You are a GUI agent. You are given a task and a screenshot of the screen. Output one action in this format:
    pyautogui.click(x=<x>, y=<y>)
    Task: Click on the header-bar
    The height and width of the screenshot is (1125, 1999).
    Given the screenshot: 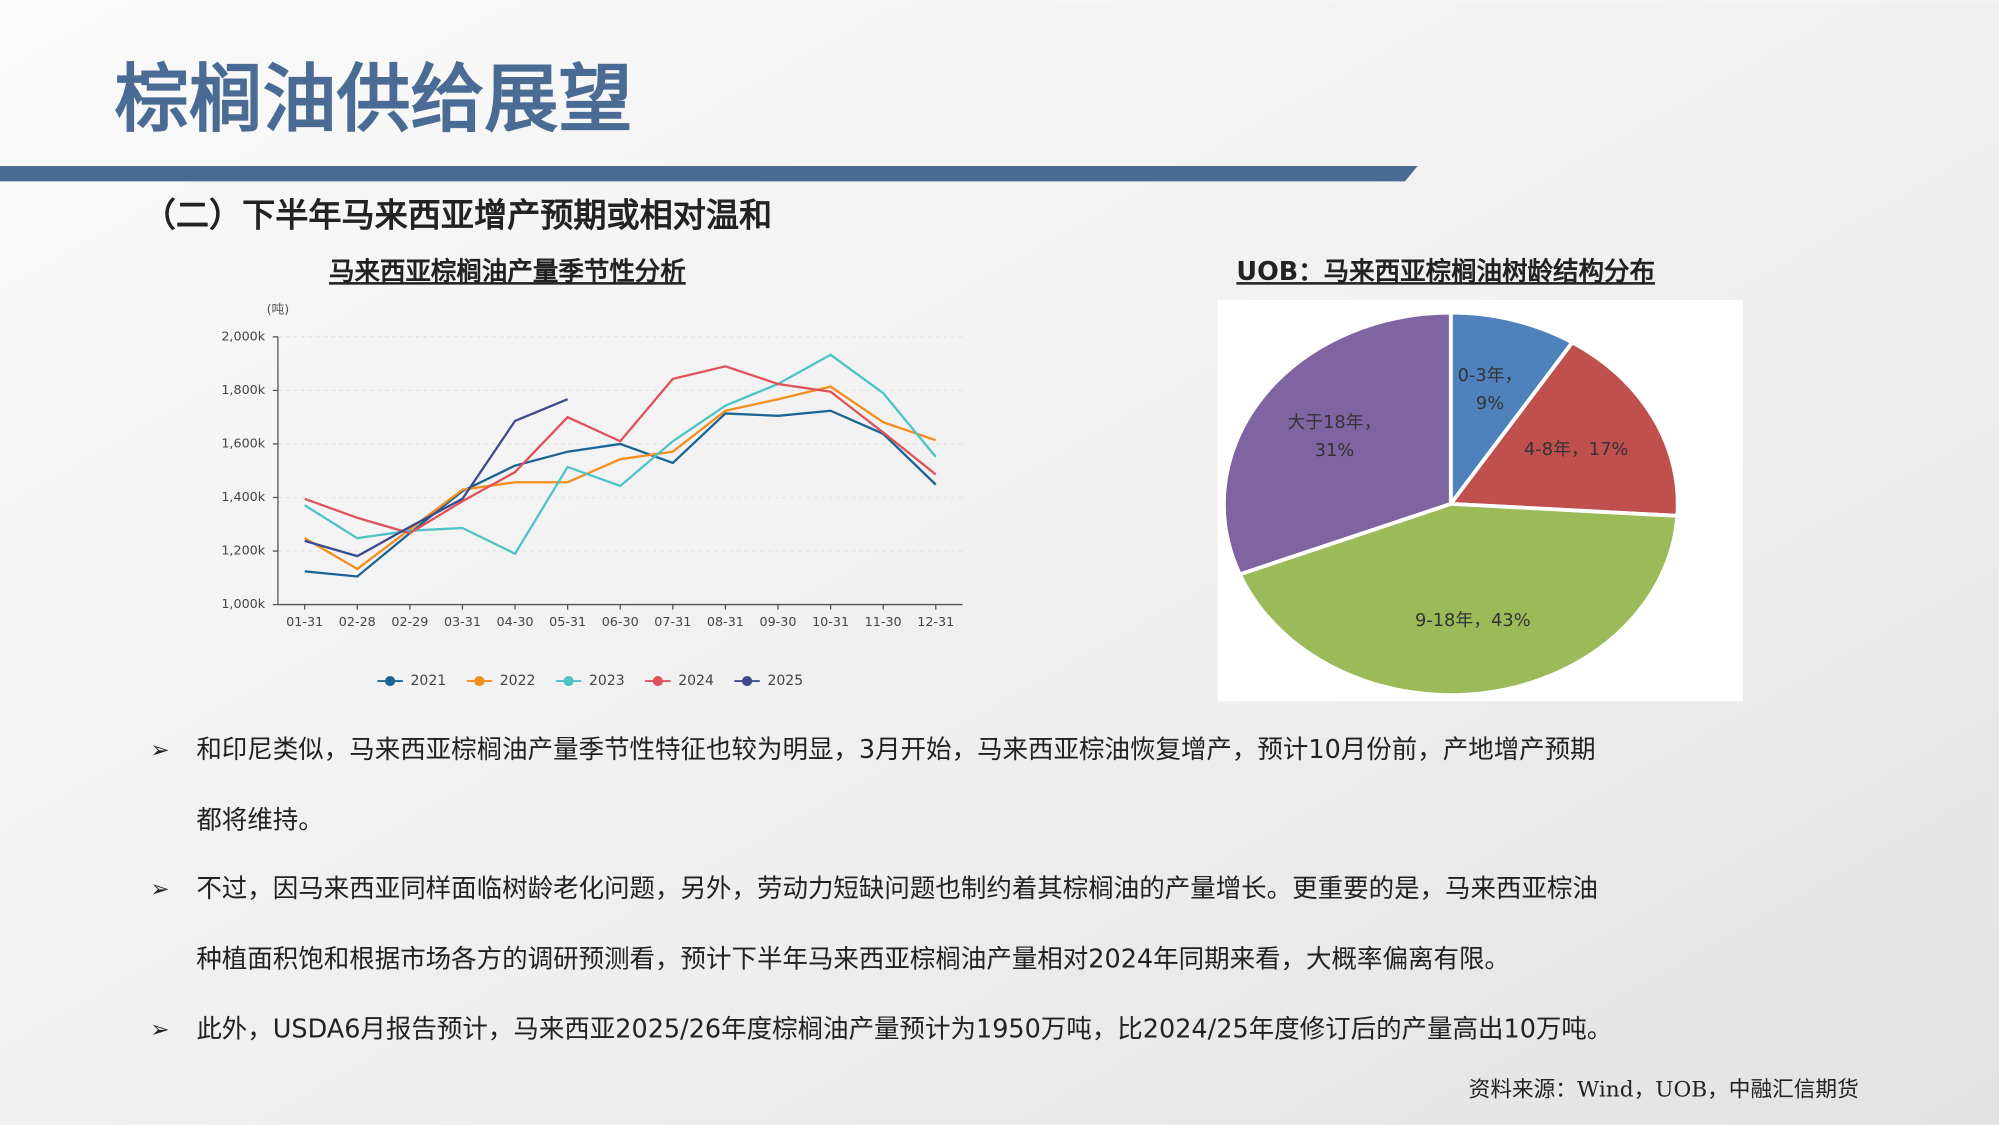 What is the action you would take?
    pyautogui.click(x=709, y=174)
    